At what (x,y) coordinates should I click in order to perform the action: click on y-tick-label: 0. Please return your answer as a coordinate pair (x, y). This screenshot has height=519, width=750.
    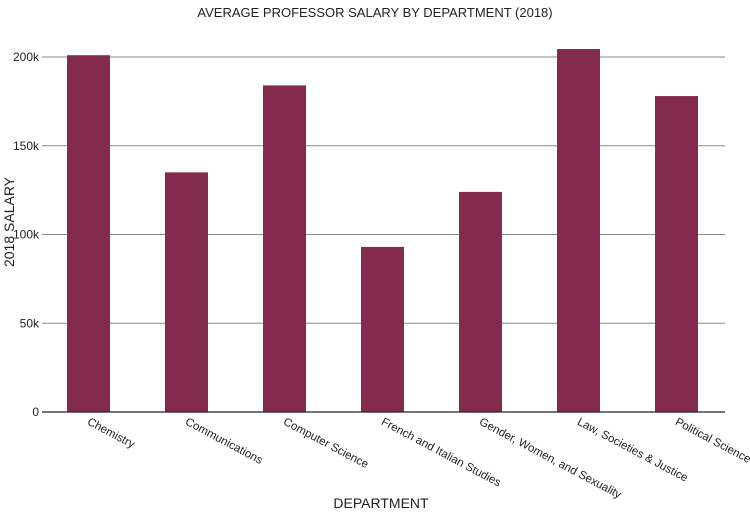
    Looking at the image, I should click on (35, 412).